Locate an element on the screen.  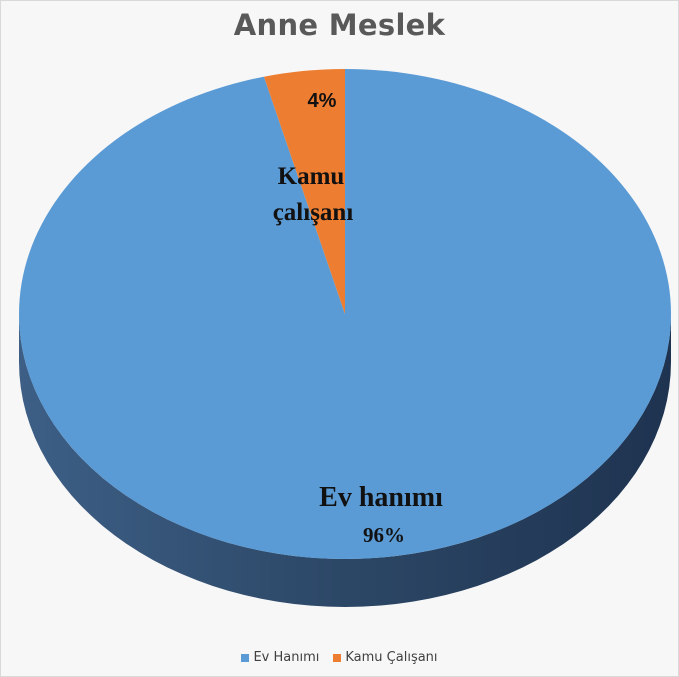
pct-label-ev-hanimi: 96% is located at coordinates (384, 535).